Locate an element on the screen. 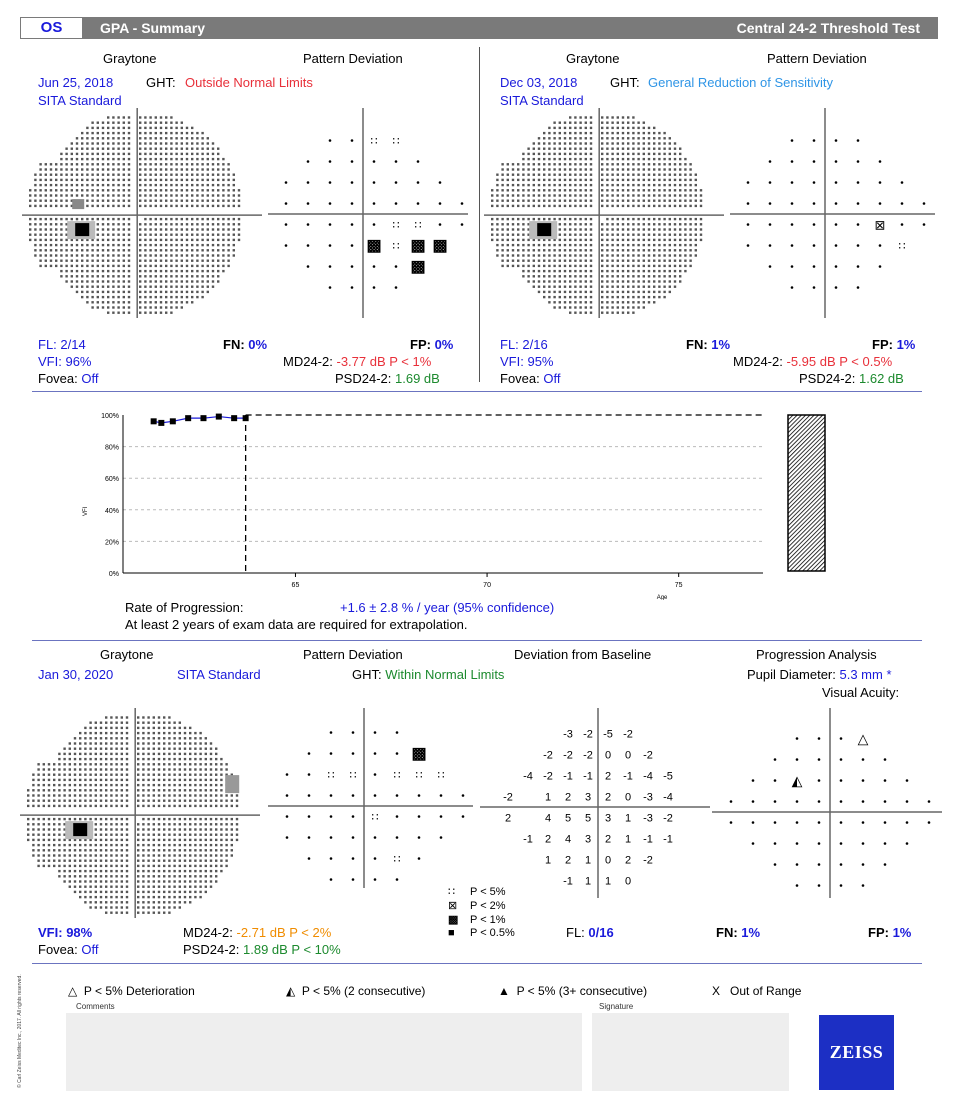 The height and width of the screenshot is (1113, 957). exam1-ght-label: GHT: is located at coordinates (161, 82).